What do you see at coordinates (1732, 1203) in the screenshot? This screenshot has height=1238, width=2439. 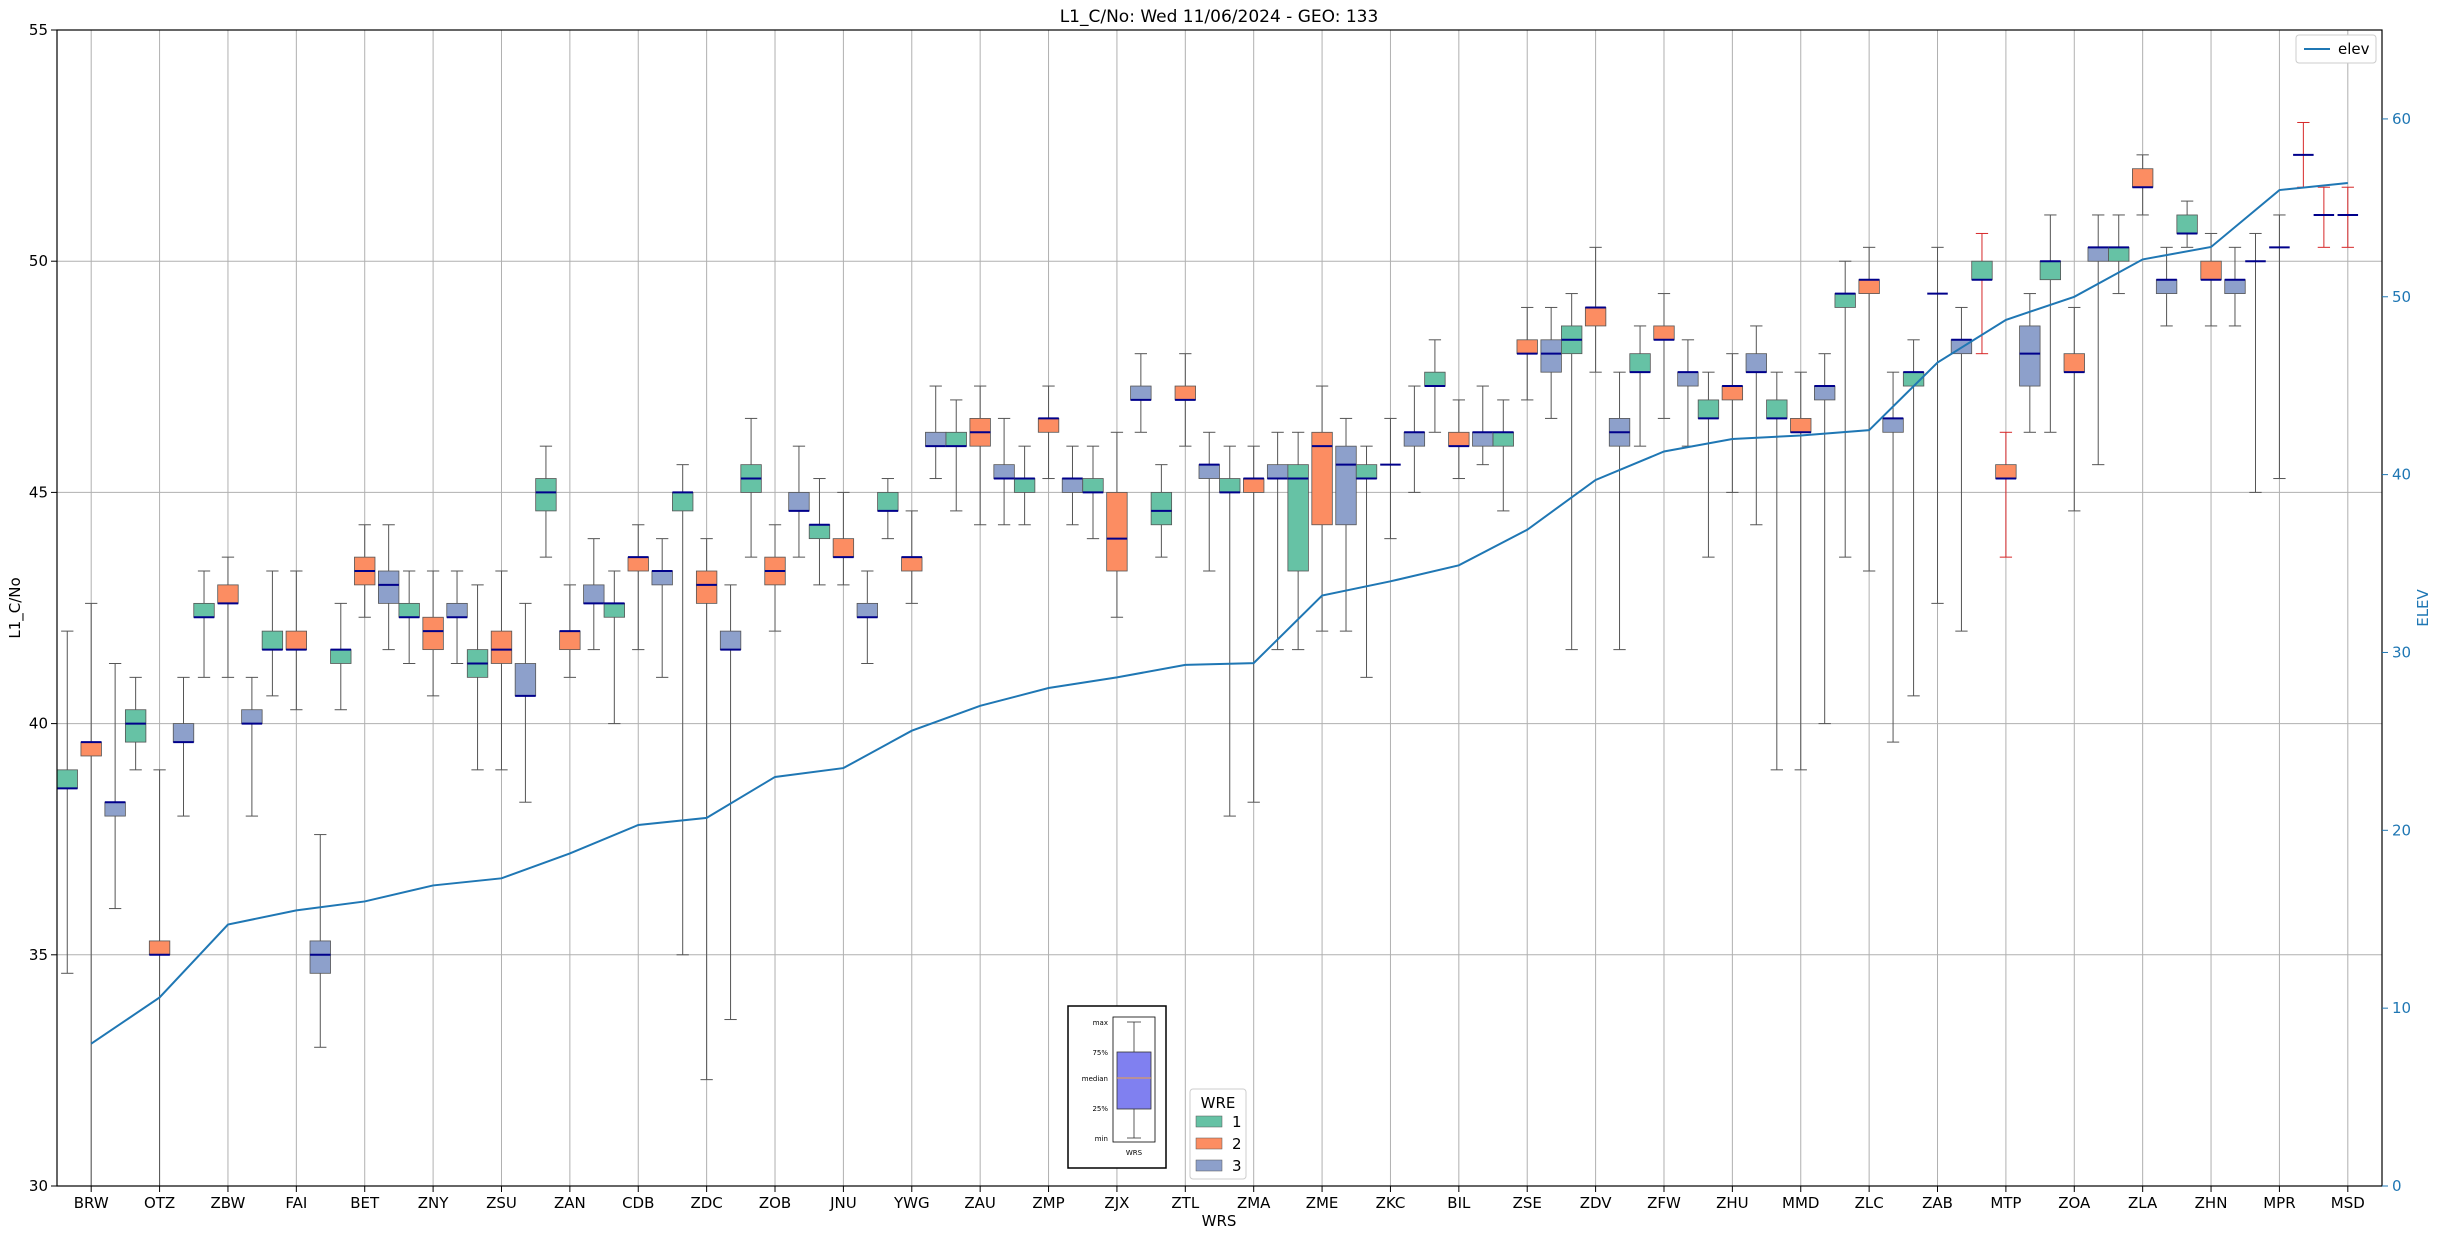 I see `x-tick-label-ZHU: ZHU` at bounding box center [1732, 1203].